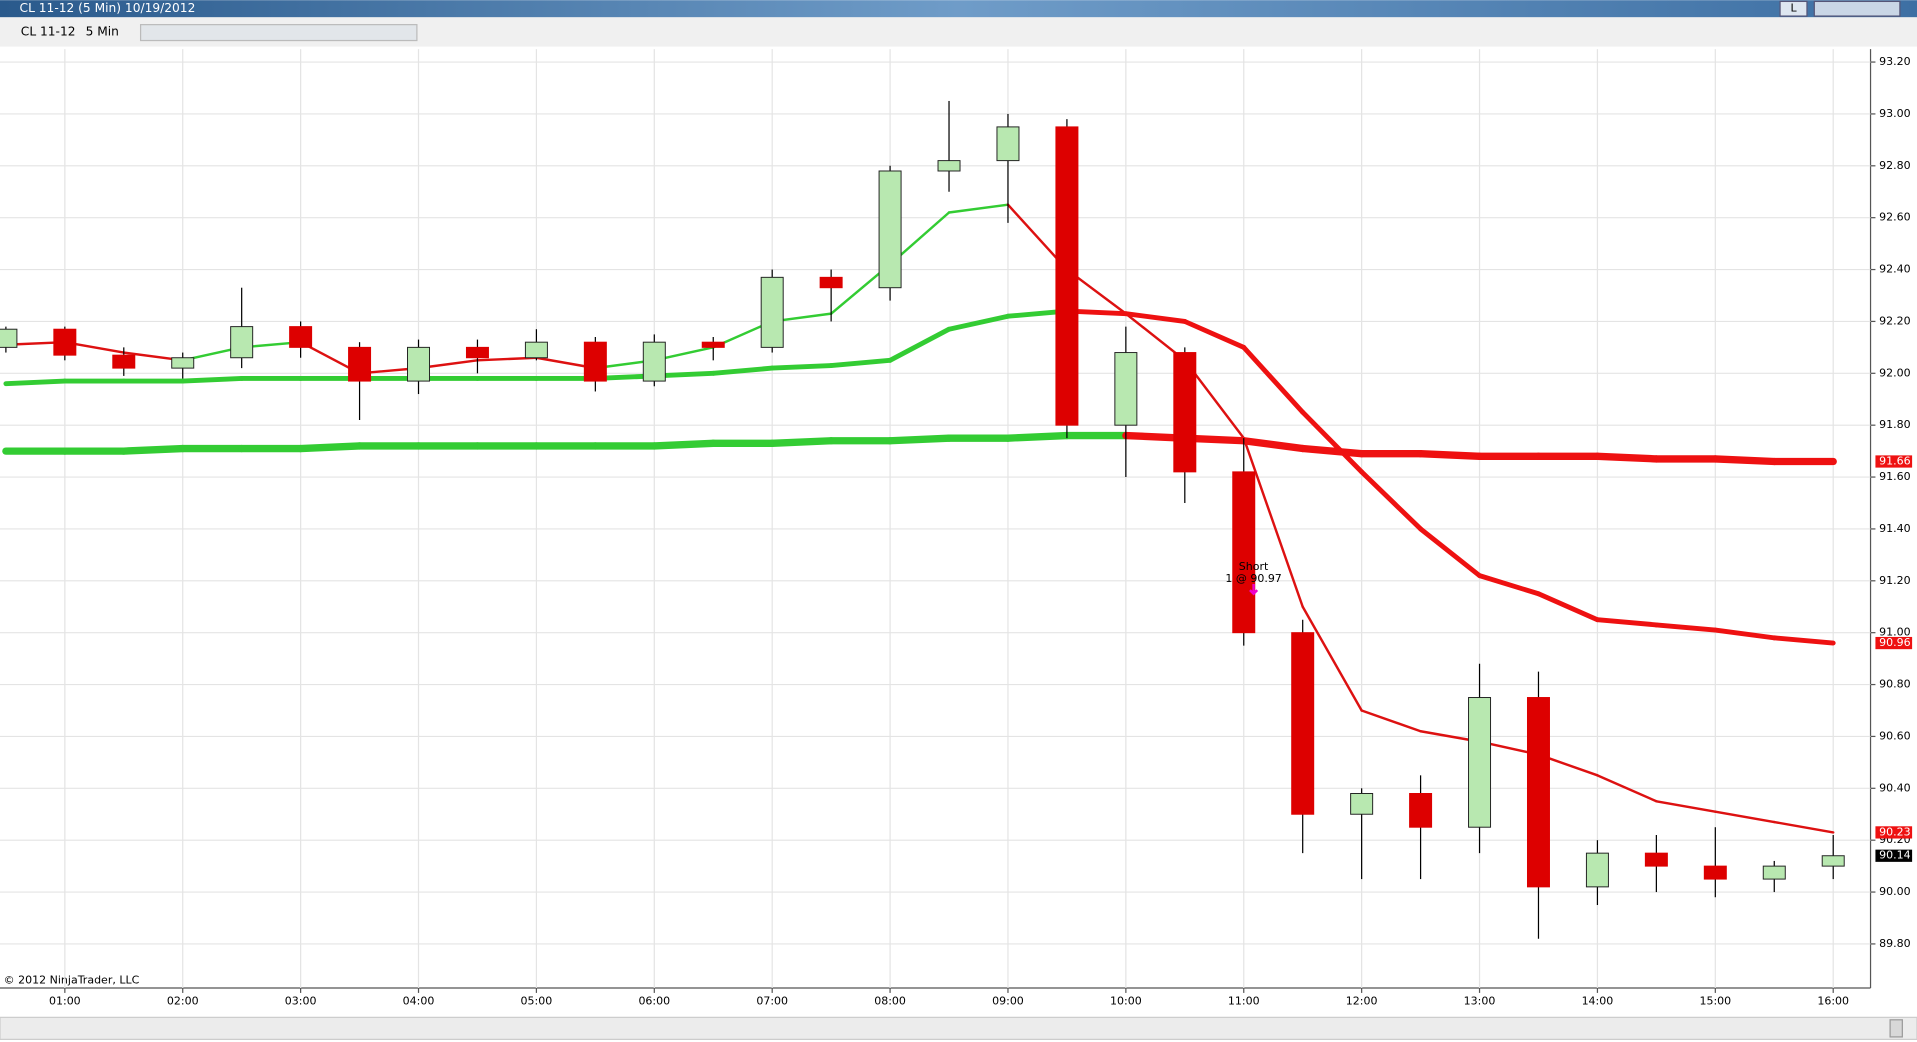  What do you see at coordinates (654, 1000) in the screenshot?
I see `x-tick-label: 06:00` at bounding box center [654, 1000].